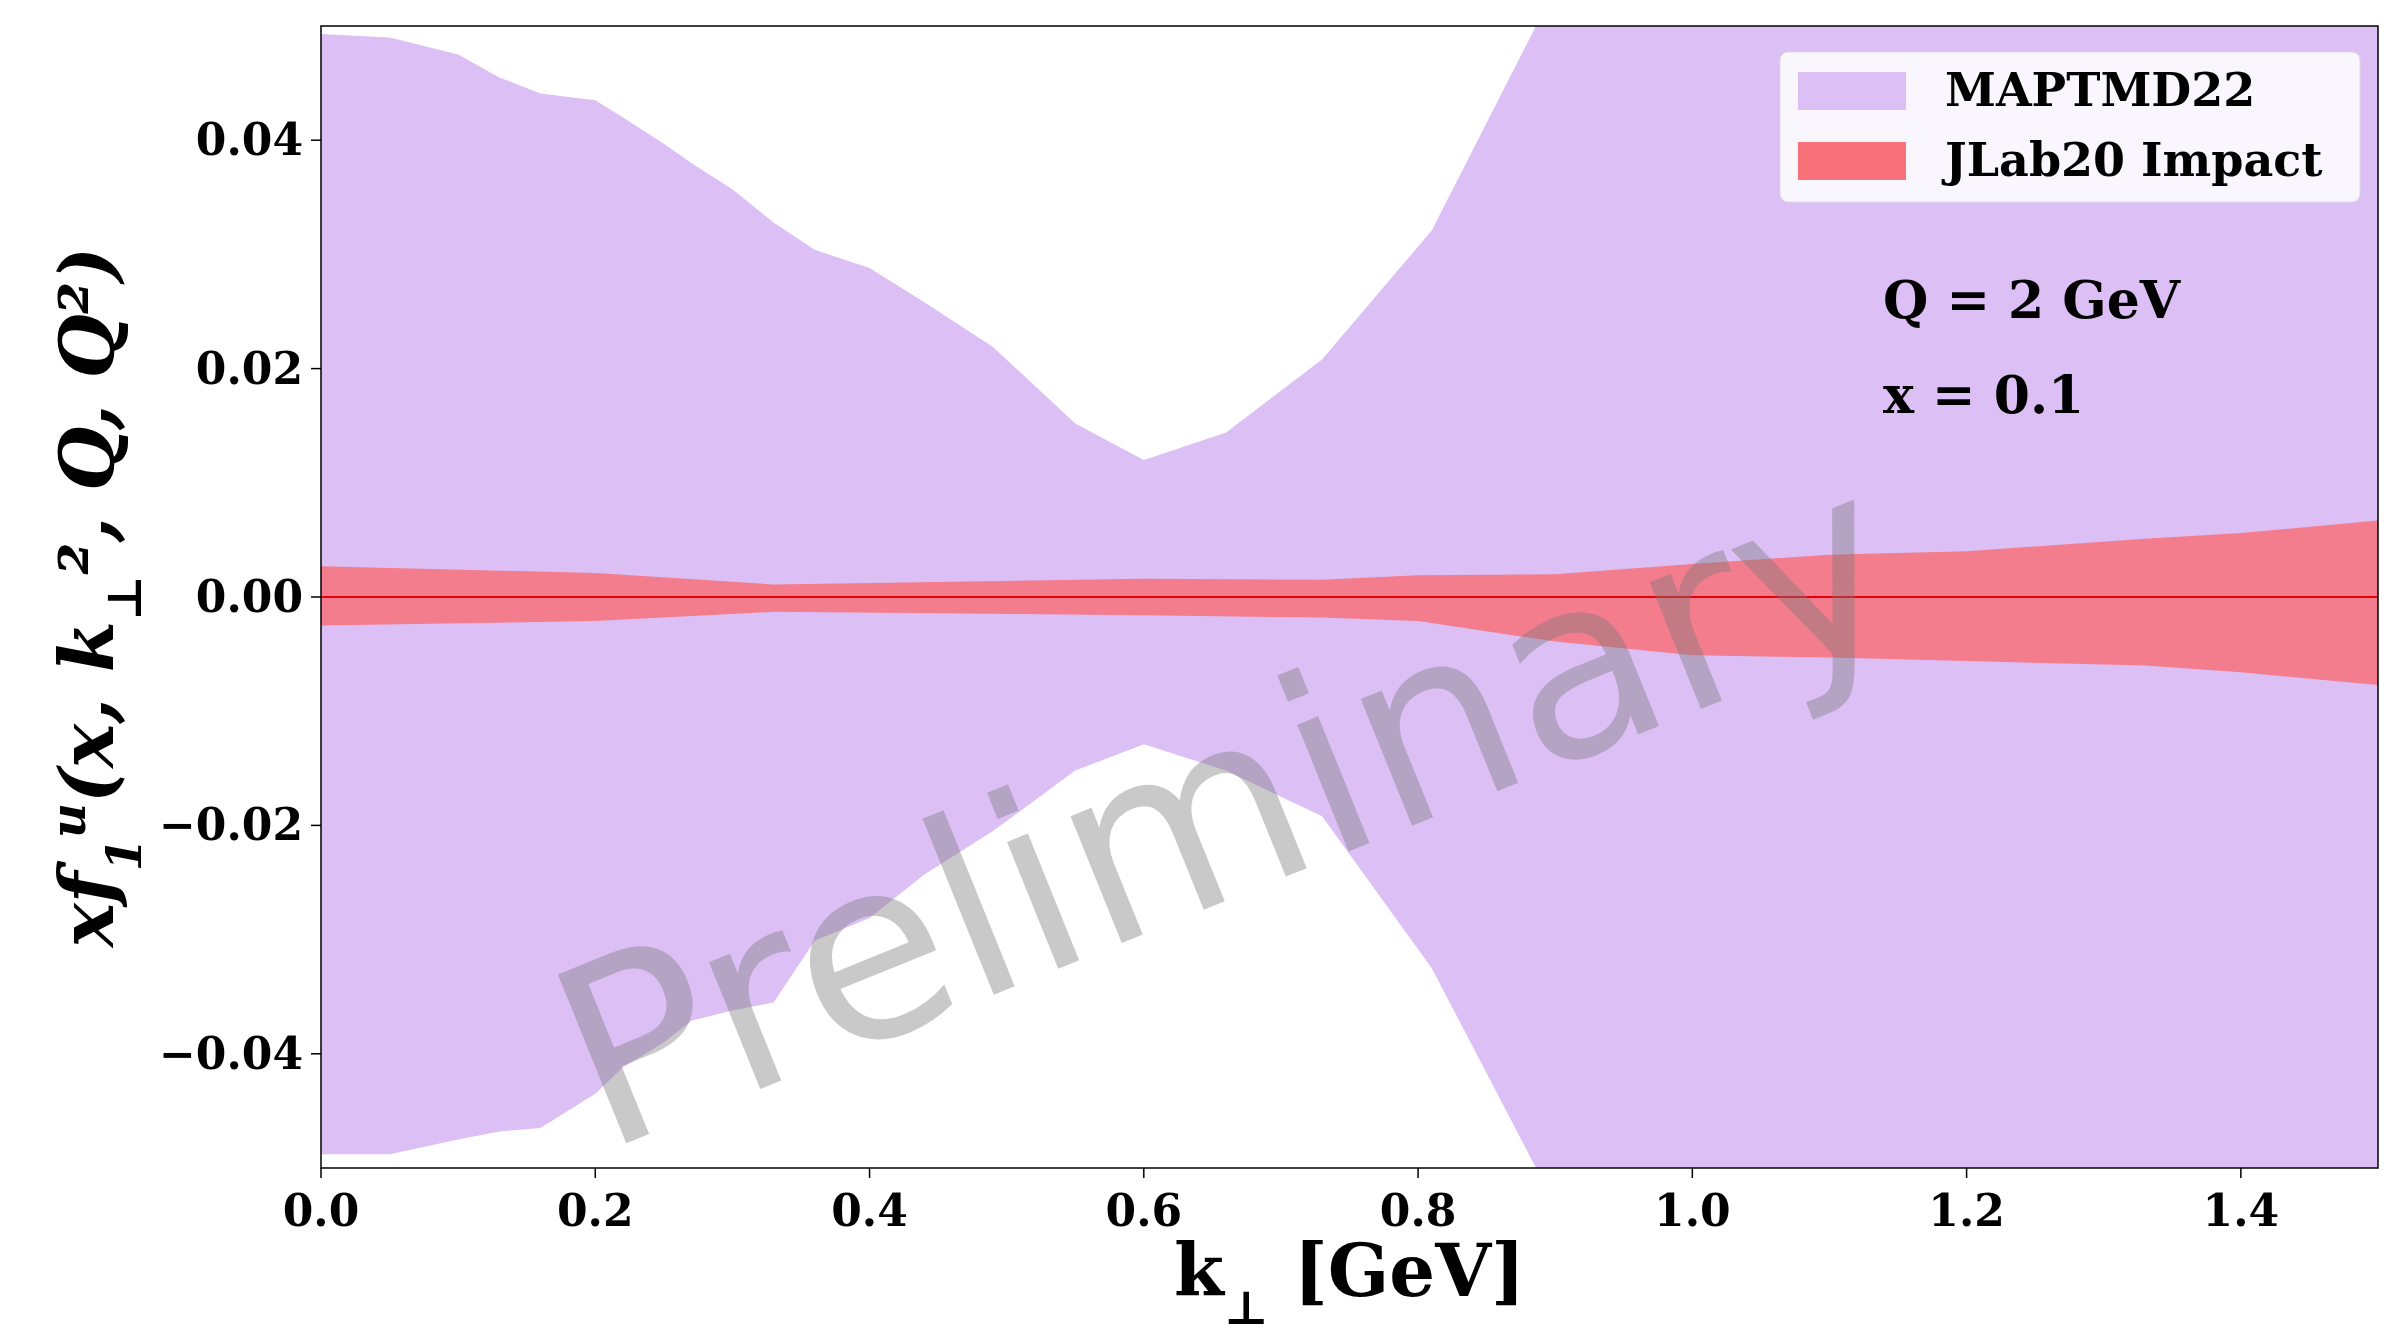 The height and width of the screenshot is (1332, 2393). I want to click on x-tick-label: 1.0, so click(1692, 1210).